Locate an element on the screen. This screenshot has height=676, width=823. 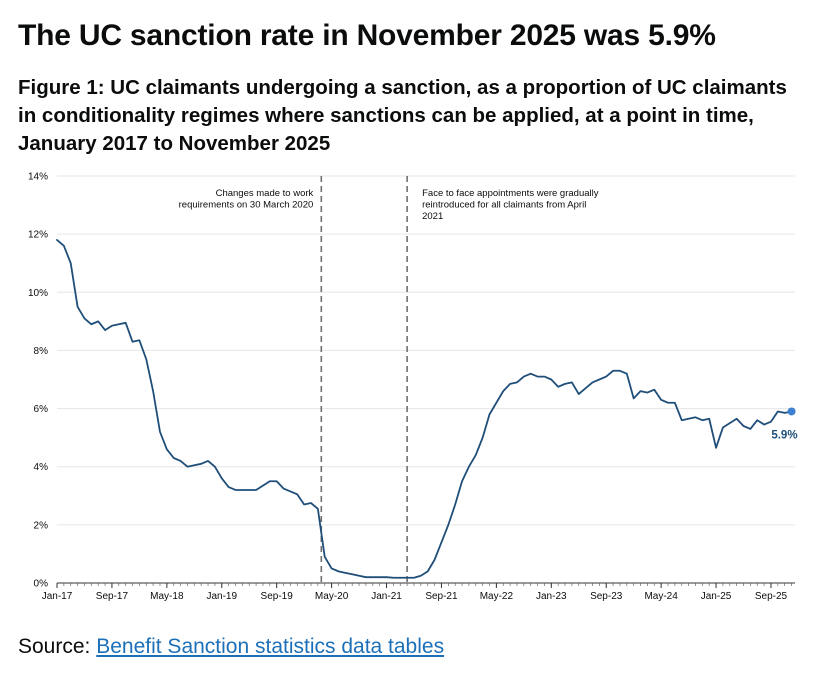
latest-data-point is located at coordinates (791, 411).